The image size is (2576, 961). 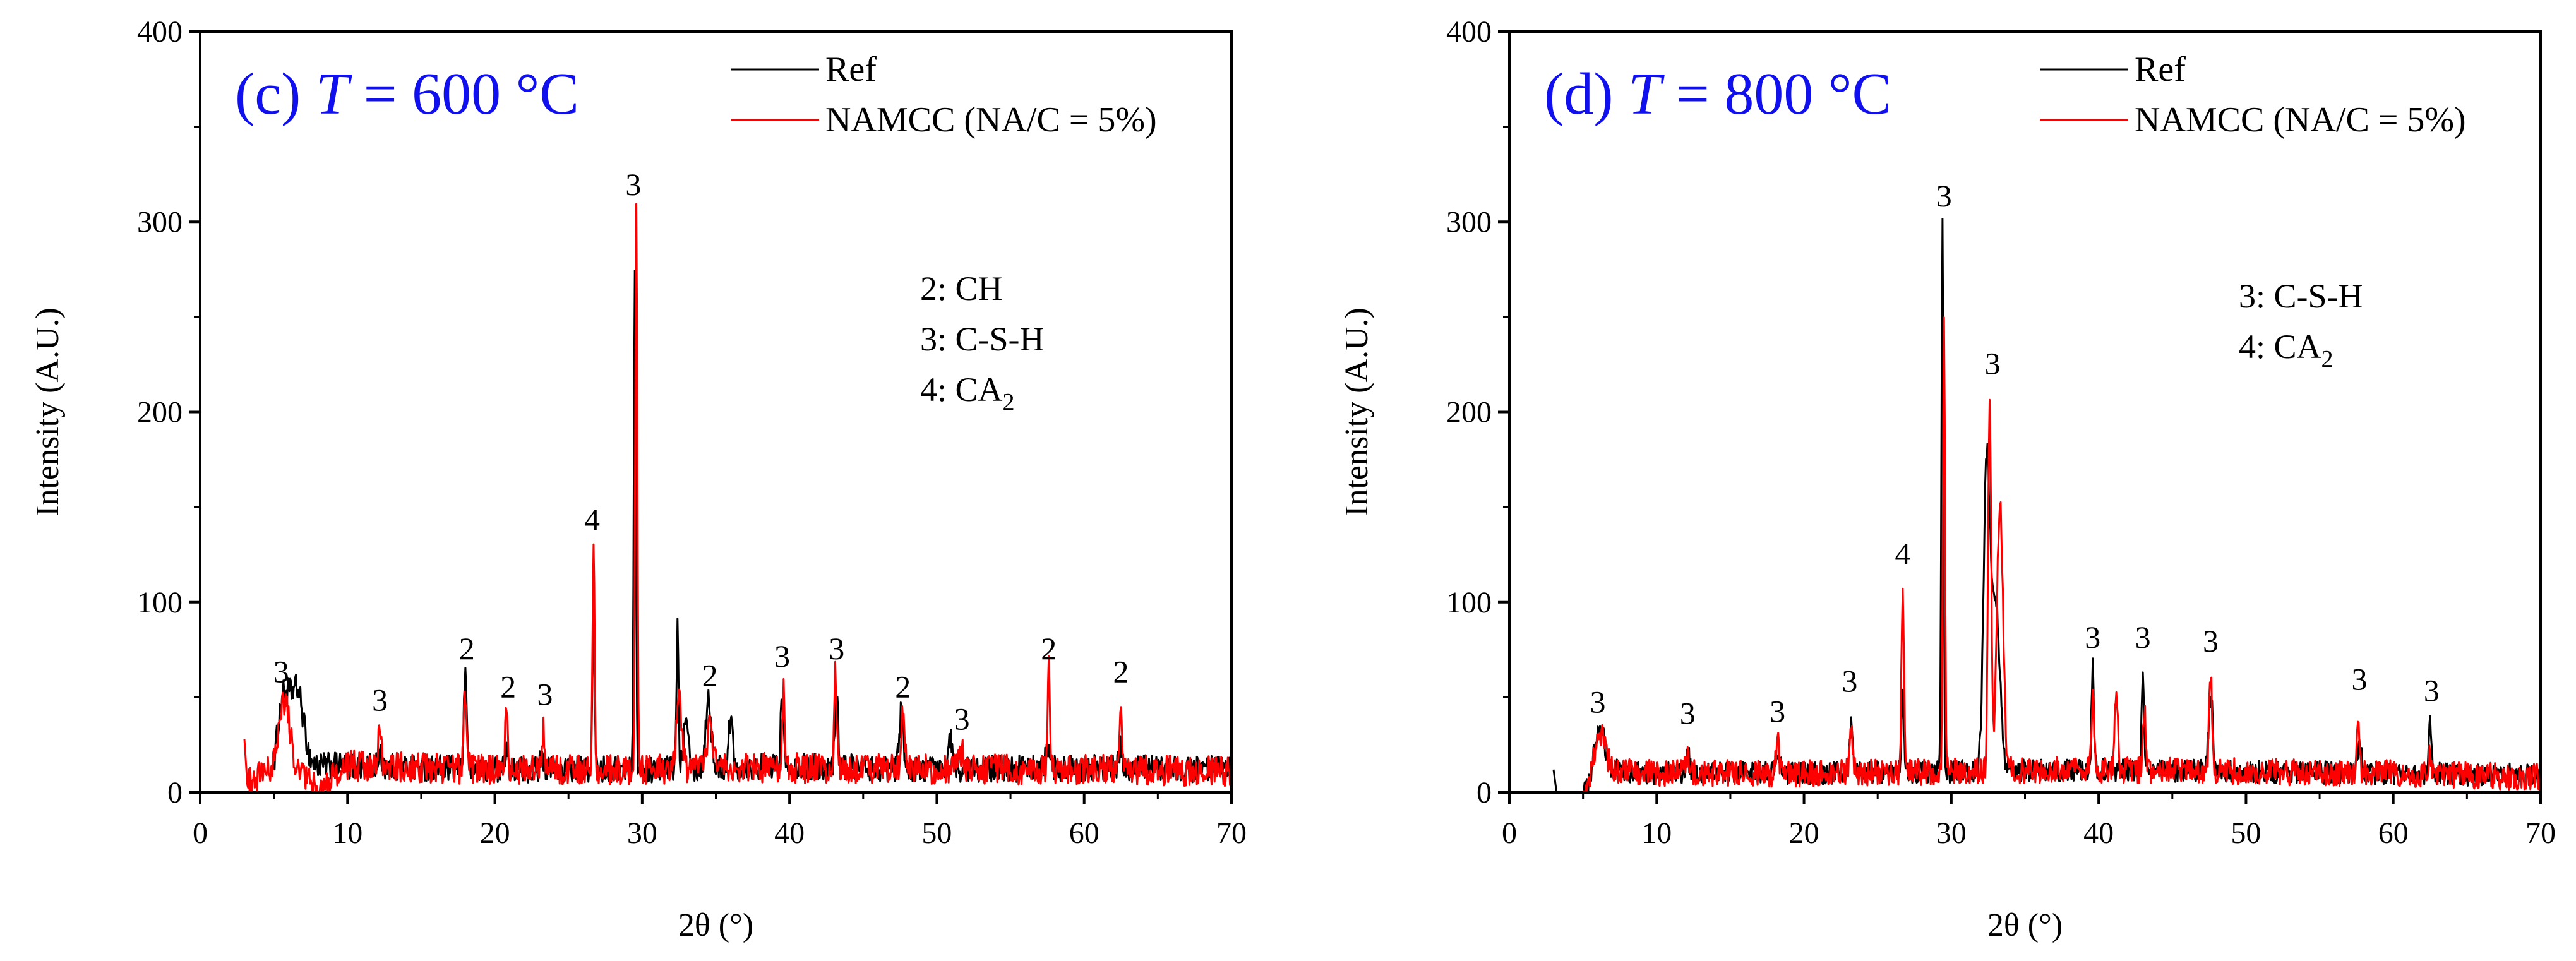 What do you see at coordinates (407, 94) in the screenshot?
I see `panel-title: (c) T = 600 °C` at bounding box center [407, 94].